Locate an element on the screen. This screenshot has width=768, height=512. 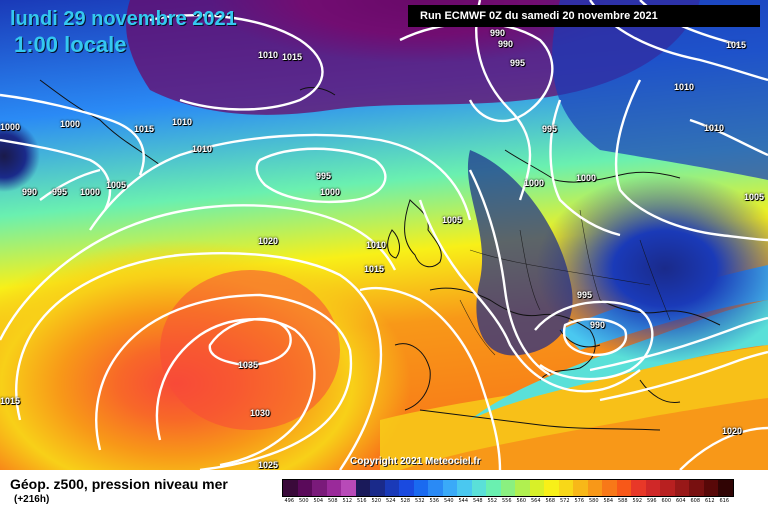
scale-label: 500 is located at coordinates (303, 501).